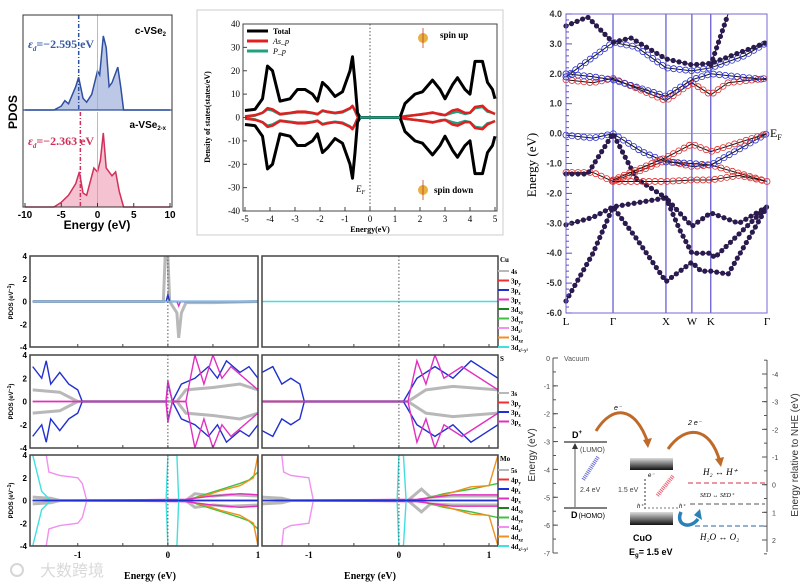 This screenshot has width=812, height=587. I want to click on x-tick-label: 5, so click(134, 215).